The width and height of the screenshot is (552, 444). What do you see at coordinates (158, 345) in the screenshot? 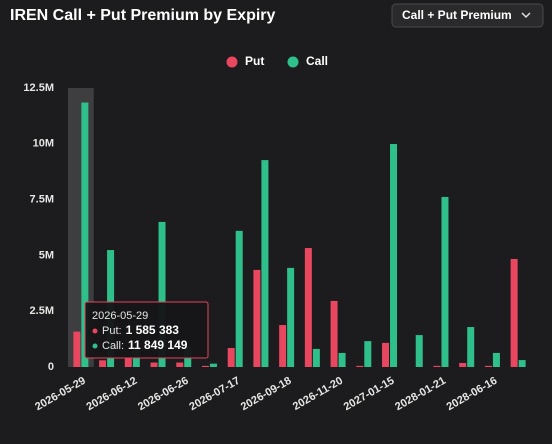
I see `tooltip-row-value: 11 849 149` at bounding box center [158, 345].